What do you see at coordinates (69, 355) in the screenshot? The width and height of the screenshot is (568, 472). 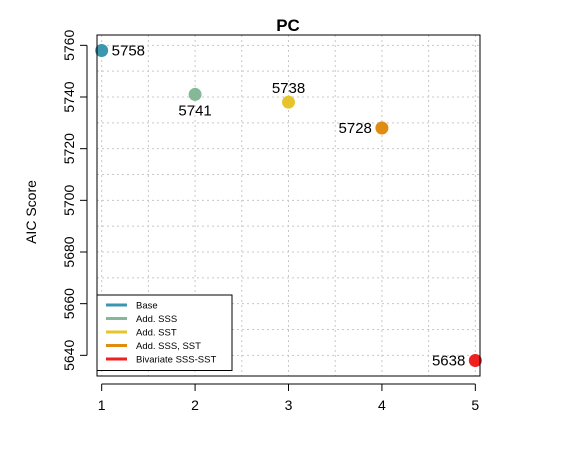 I see `y-tick-label: 5640` at bounding box center [69, 355].